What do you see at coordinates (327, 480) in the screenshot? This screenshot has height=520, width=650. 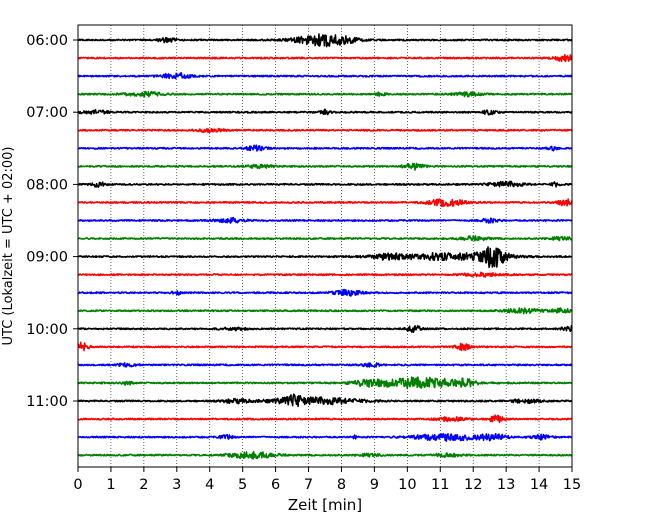 I see `x-axis-ticks: 0 1 2 3 4 5 6 7 8 9 10 11 12 13 14 15` at bounding box center [327, 480].